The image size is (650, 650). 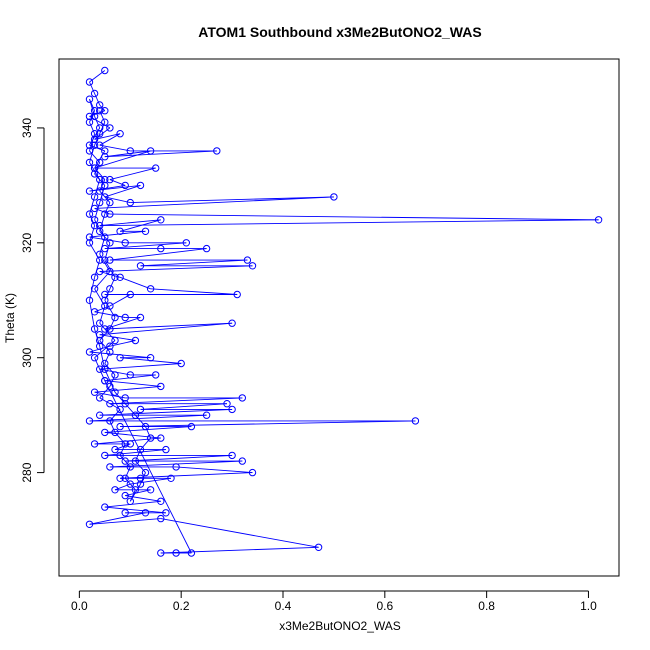 I want to click on y-tick-label: 300, so click(x=27, y=357).